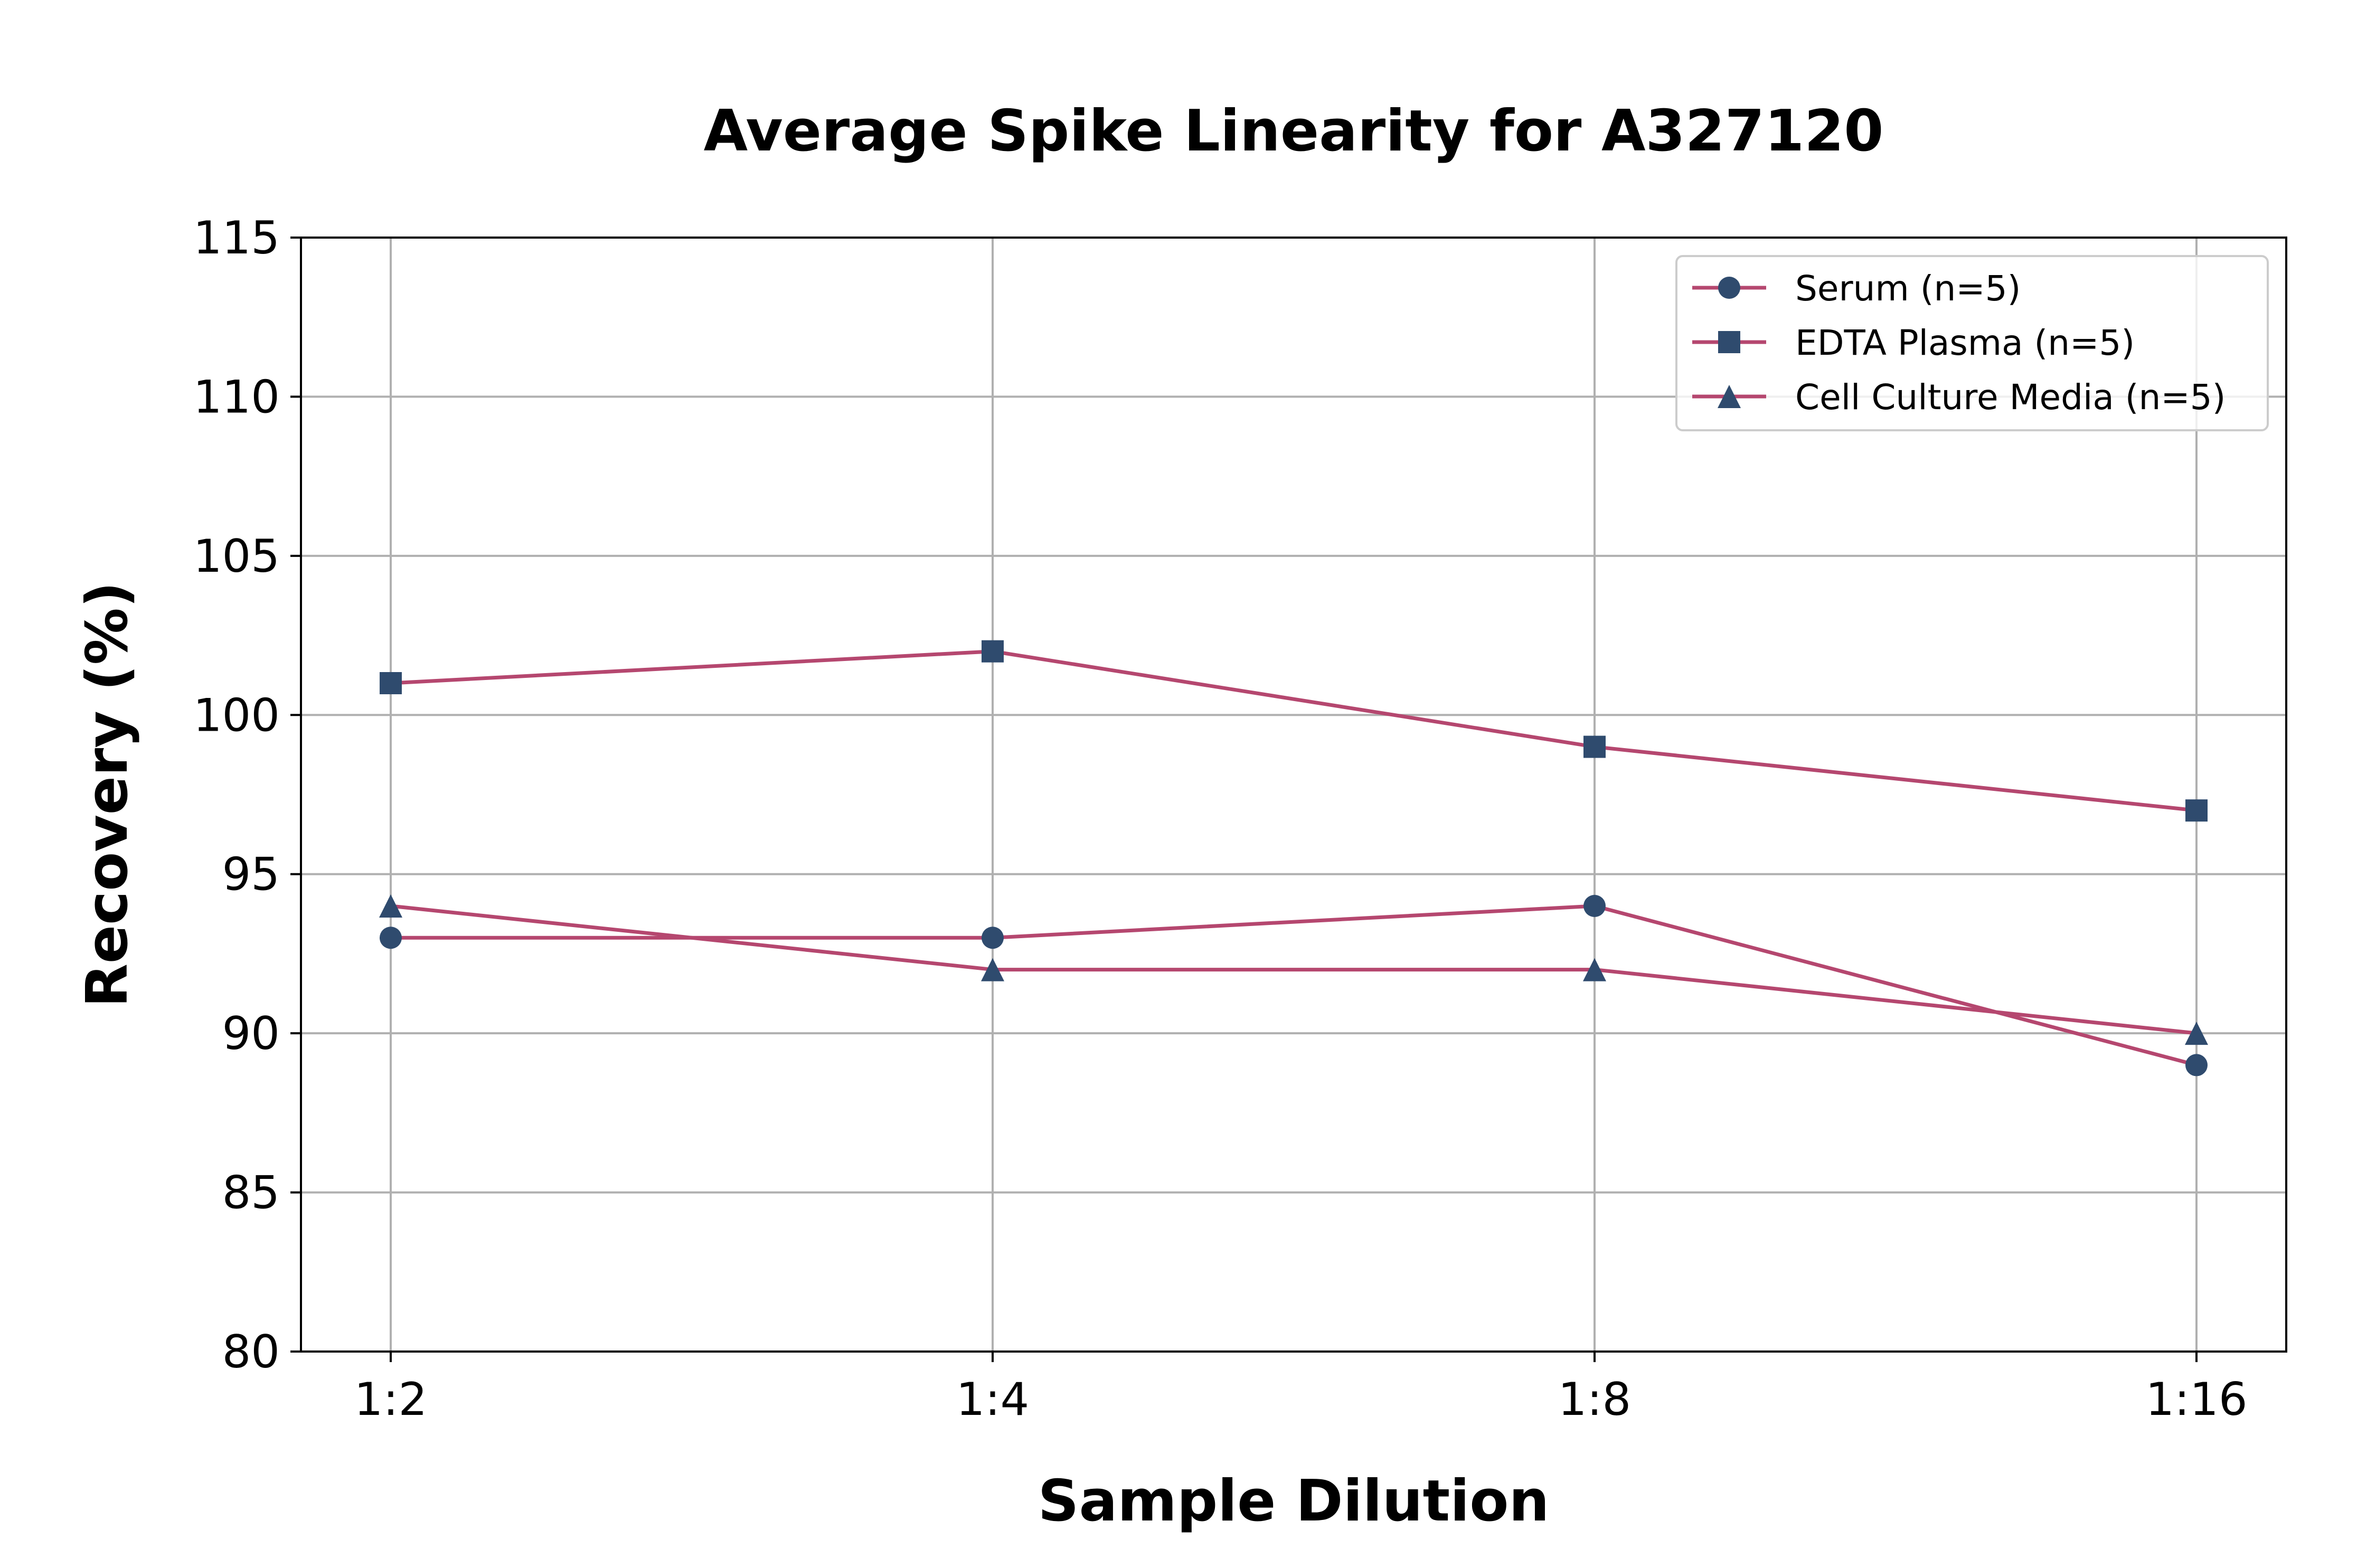  What do you see at coordinates (1965, 343) in the screenshot?
I see `legend-label: EDTA Plasma (n=5)` at bounding box center [1965, 343].